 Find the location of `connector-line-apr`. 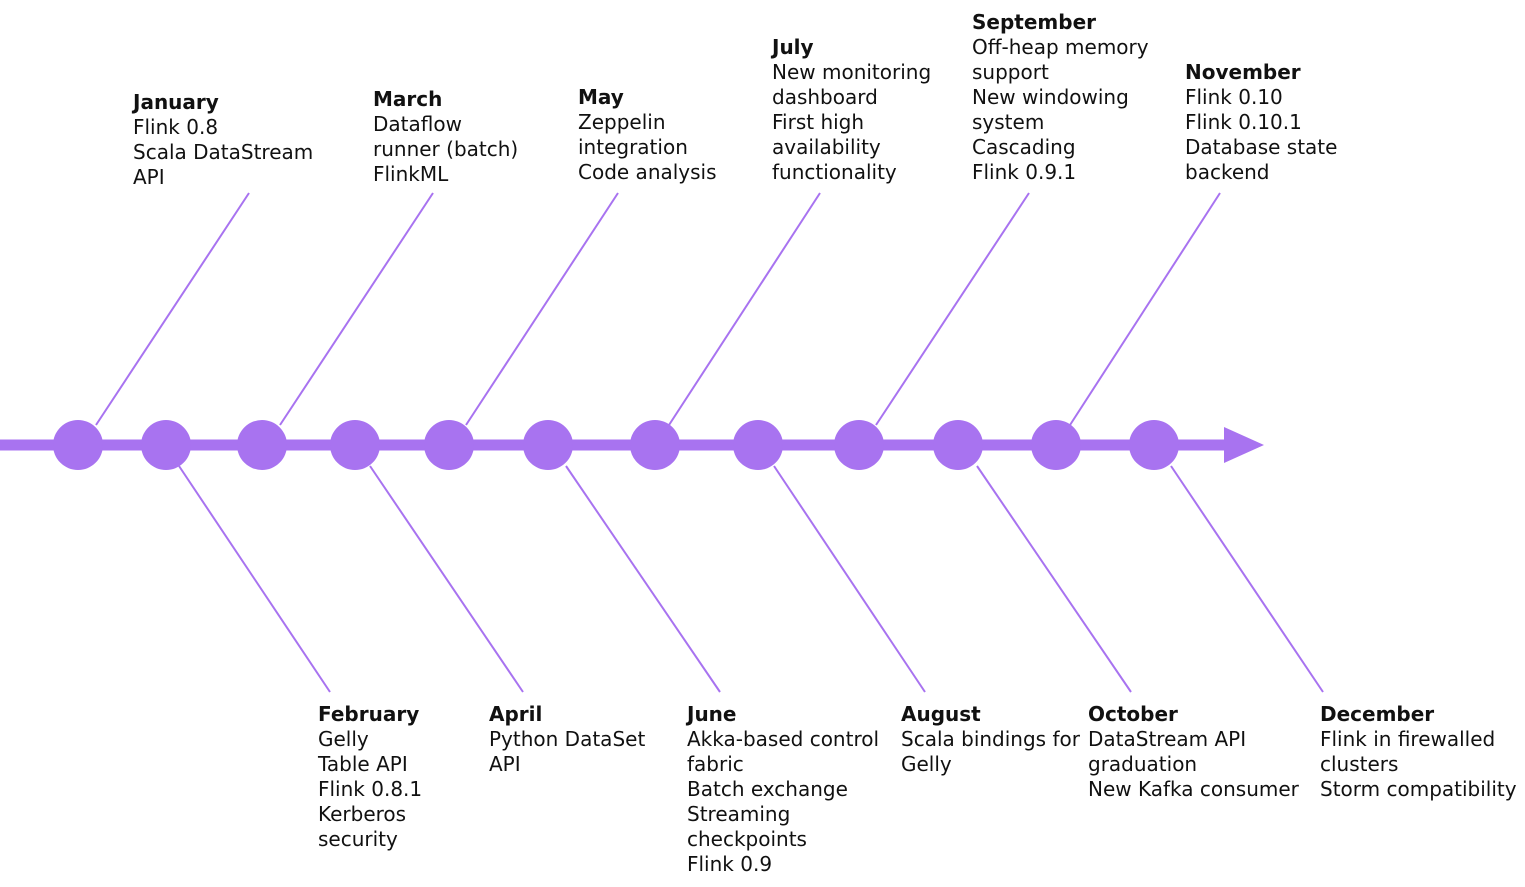

connector-line-apr is located at coordinates (446, 579).